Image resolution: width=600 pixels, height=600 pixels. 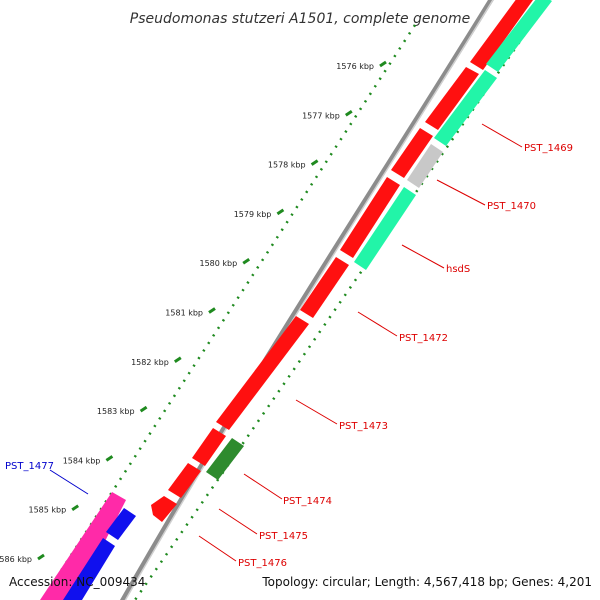 What do you see at coordinates (262, 563) in the screenshot?
I see `label-pst-1476: PST_1476` at bounding box center [262, 563].